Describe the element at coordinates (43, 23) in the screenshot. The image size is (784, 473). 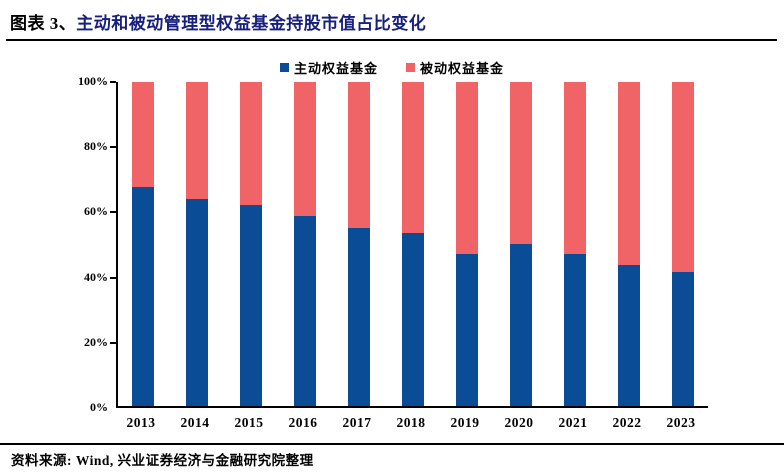
I see `figure-title-prefix: 图表 3、` at that location.